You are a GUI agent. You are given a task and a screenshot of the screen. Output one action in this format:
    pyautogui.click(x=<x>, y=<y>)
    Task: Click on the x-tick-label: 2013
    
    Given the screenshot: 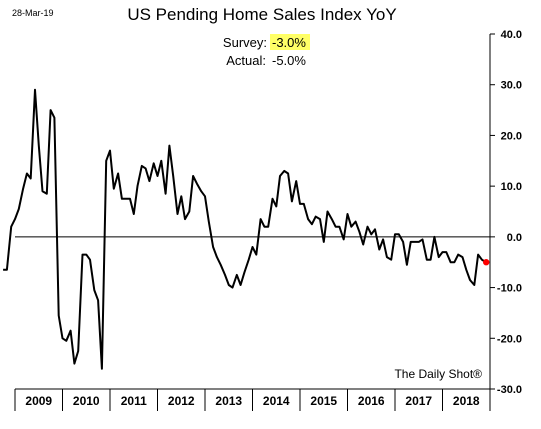 What is the action you would take?
    pyautogui.click(x=228, y=401)
    